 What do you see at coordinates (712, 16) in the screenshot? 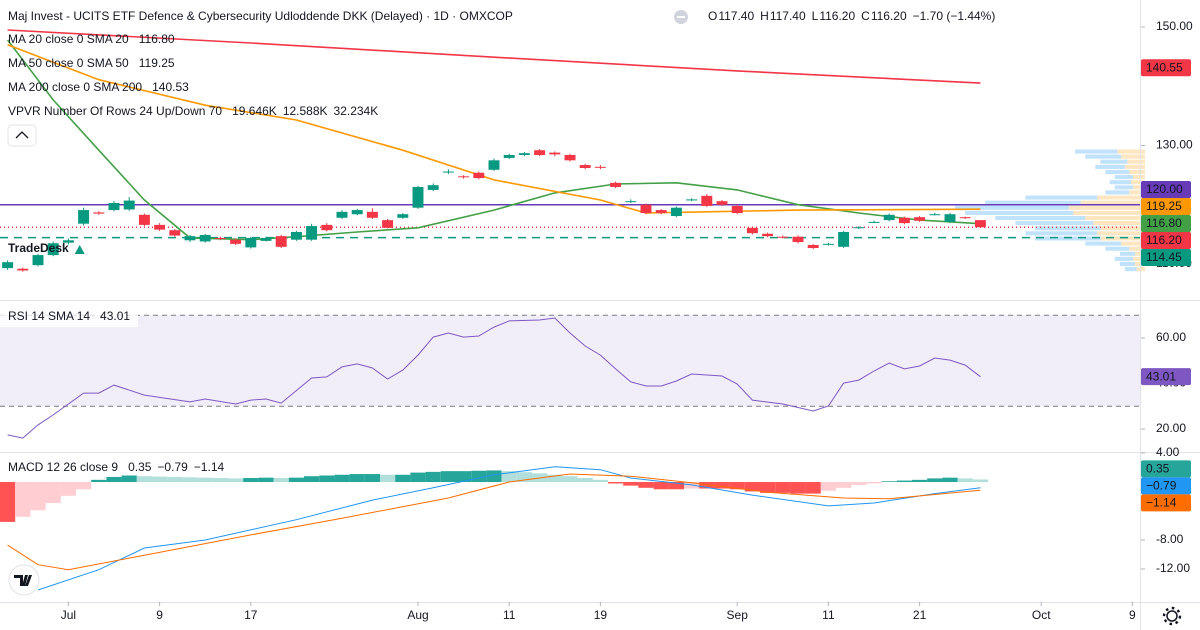
I see `legend-text: O` at bounding box center [712, 16].